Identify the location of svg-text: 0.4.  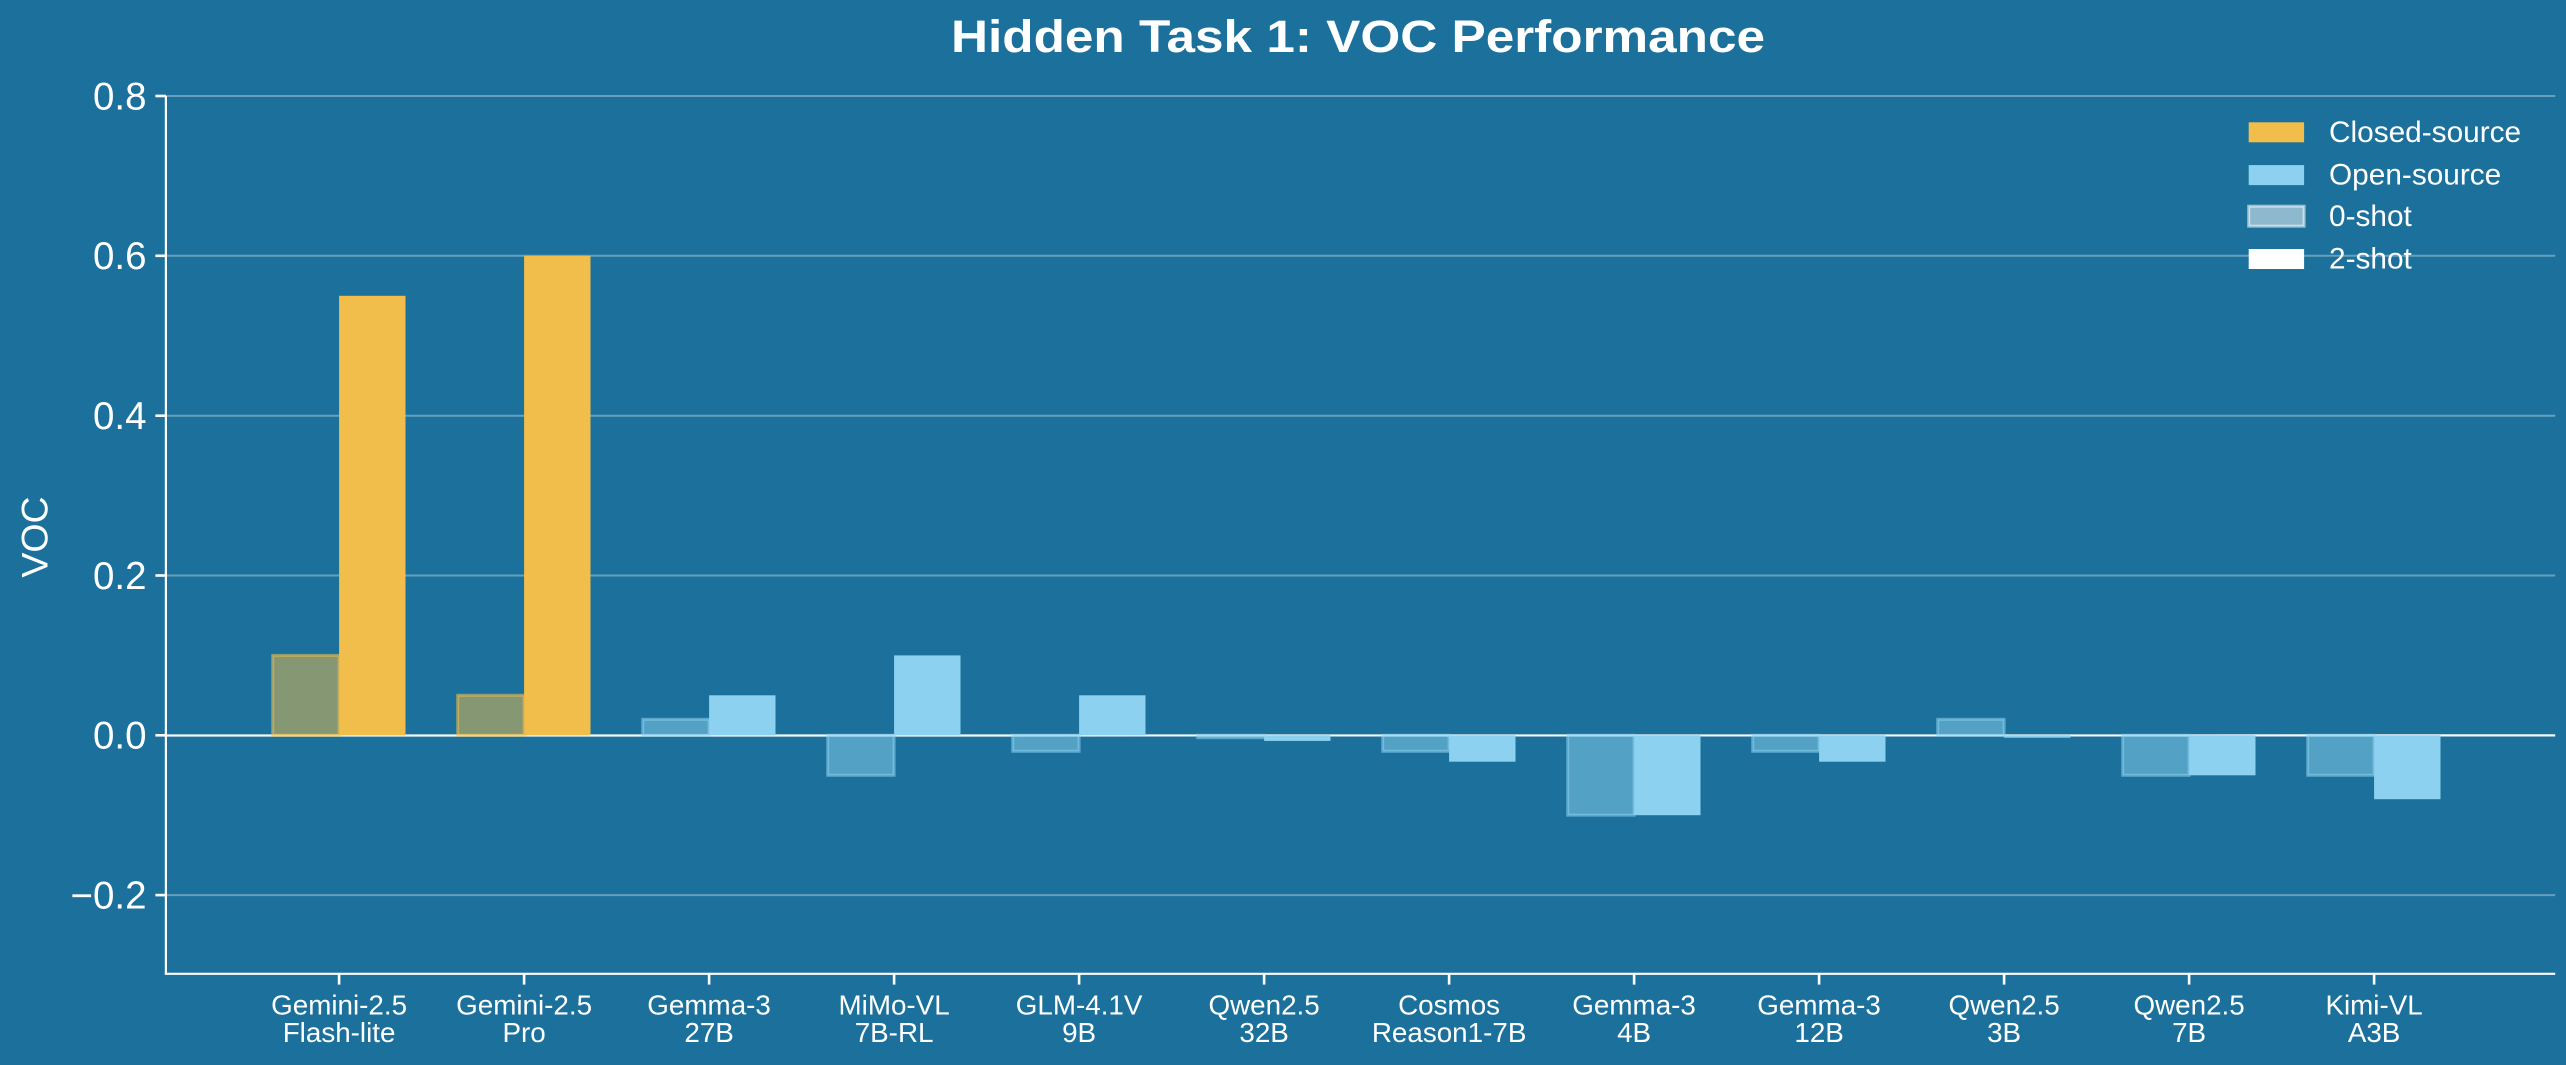
(120, 416).